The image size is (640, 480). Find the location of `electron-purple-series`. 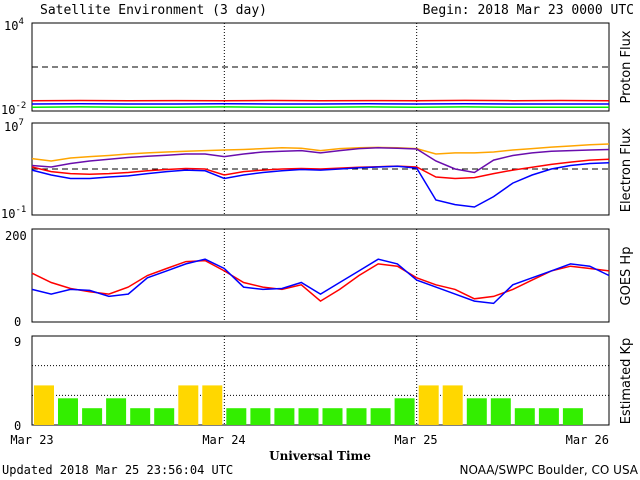

electron-purple-series is located at coordinates (320, 160).